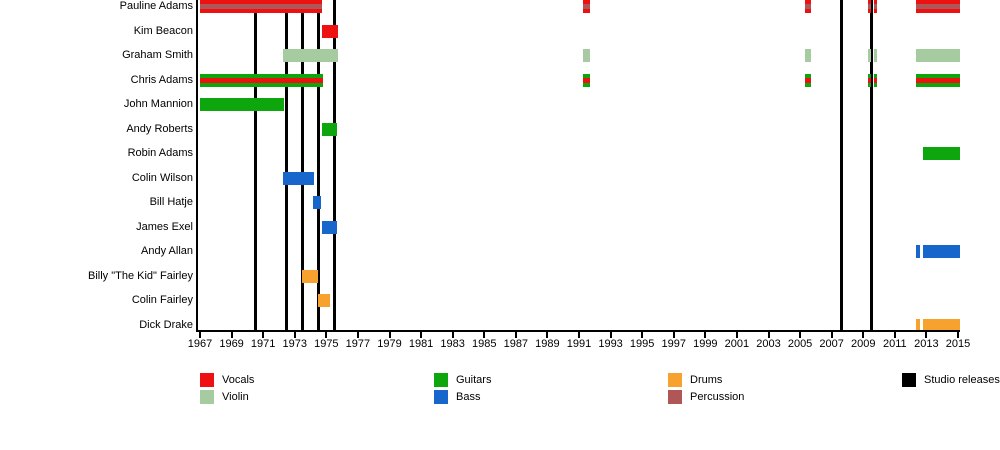  I want to click on x-axis-baseline, so click(578, 331).